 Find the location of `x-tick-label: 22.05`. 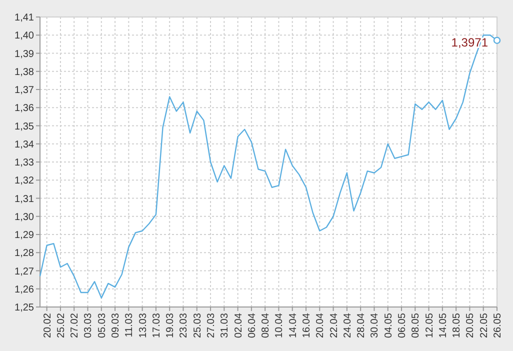

x-tick-label: 22.05 is located at coordinates (484, 325).